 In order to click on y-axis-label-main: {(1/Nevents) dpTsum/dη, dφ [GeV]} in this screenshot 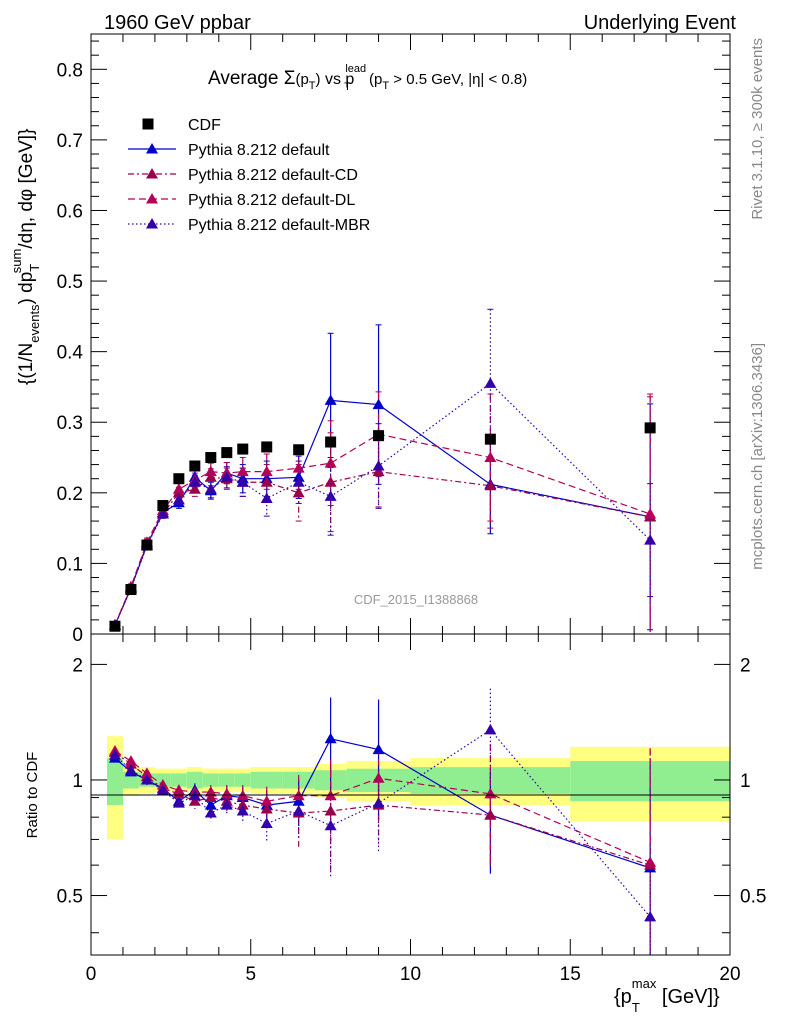, I will do `click(25, 257)`.